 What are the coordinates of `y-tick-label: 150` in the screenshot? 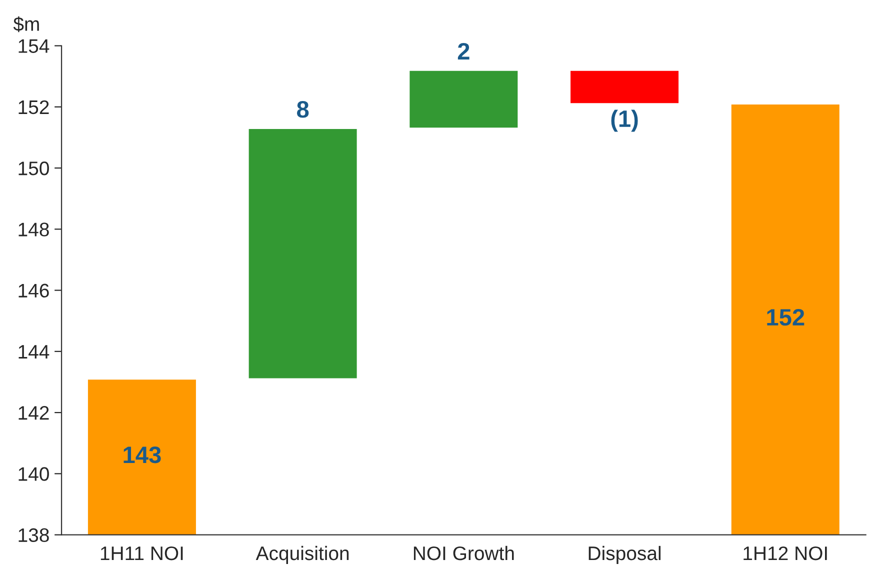 It's located at (33, 168).